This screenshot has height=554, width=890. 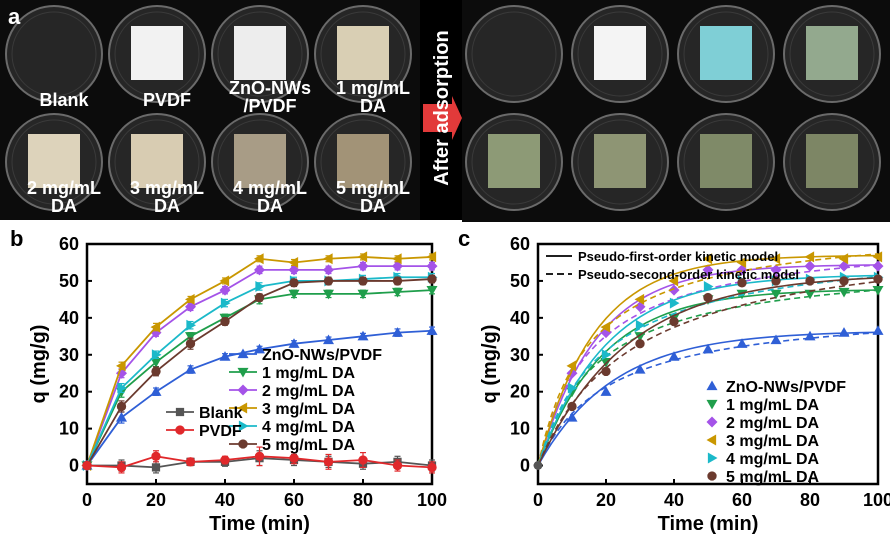 I want to click on before-sample-4-membrane, so click(x=363, y=53).